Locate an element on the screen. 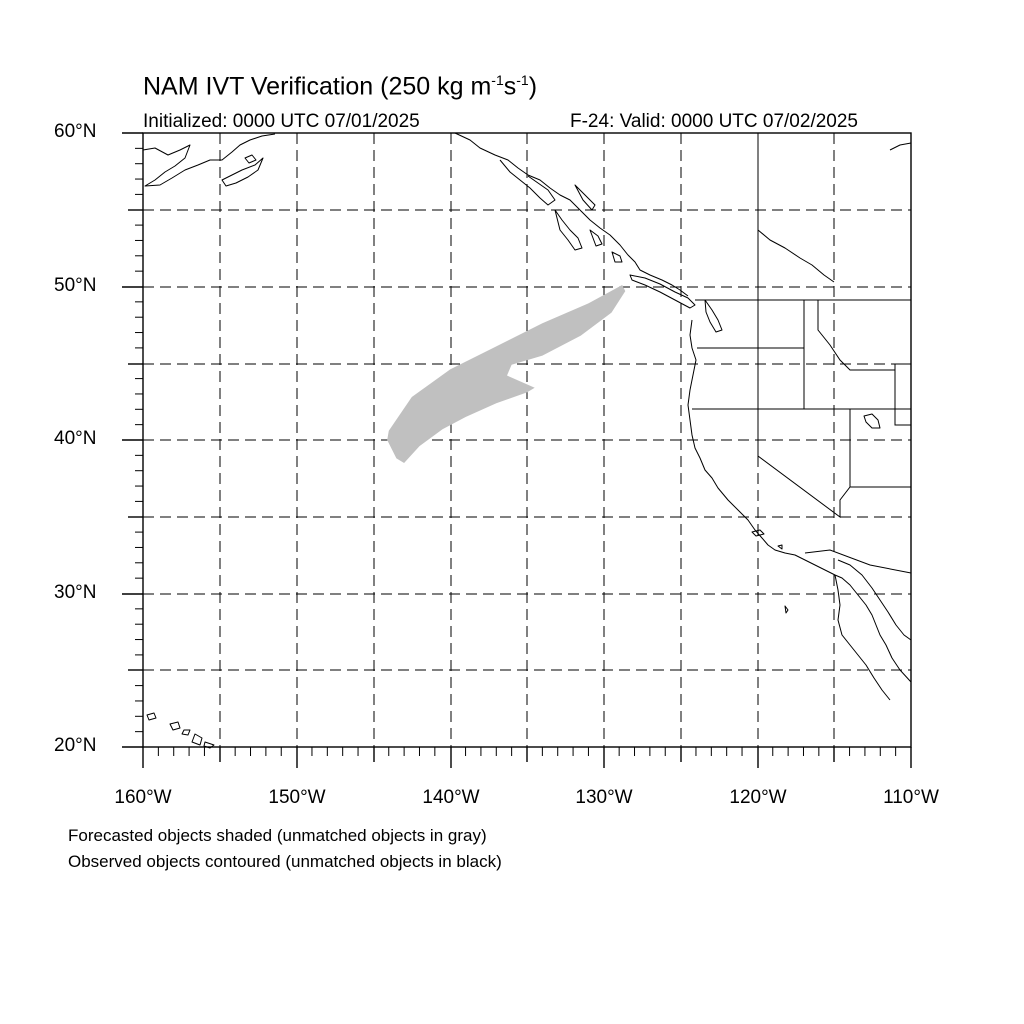 This screenshot has height=1024, width=1024. y-tick-label-20n: 20°N is located at coordinates (75, 745).